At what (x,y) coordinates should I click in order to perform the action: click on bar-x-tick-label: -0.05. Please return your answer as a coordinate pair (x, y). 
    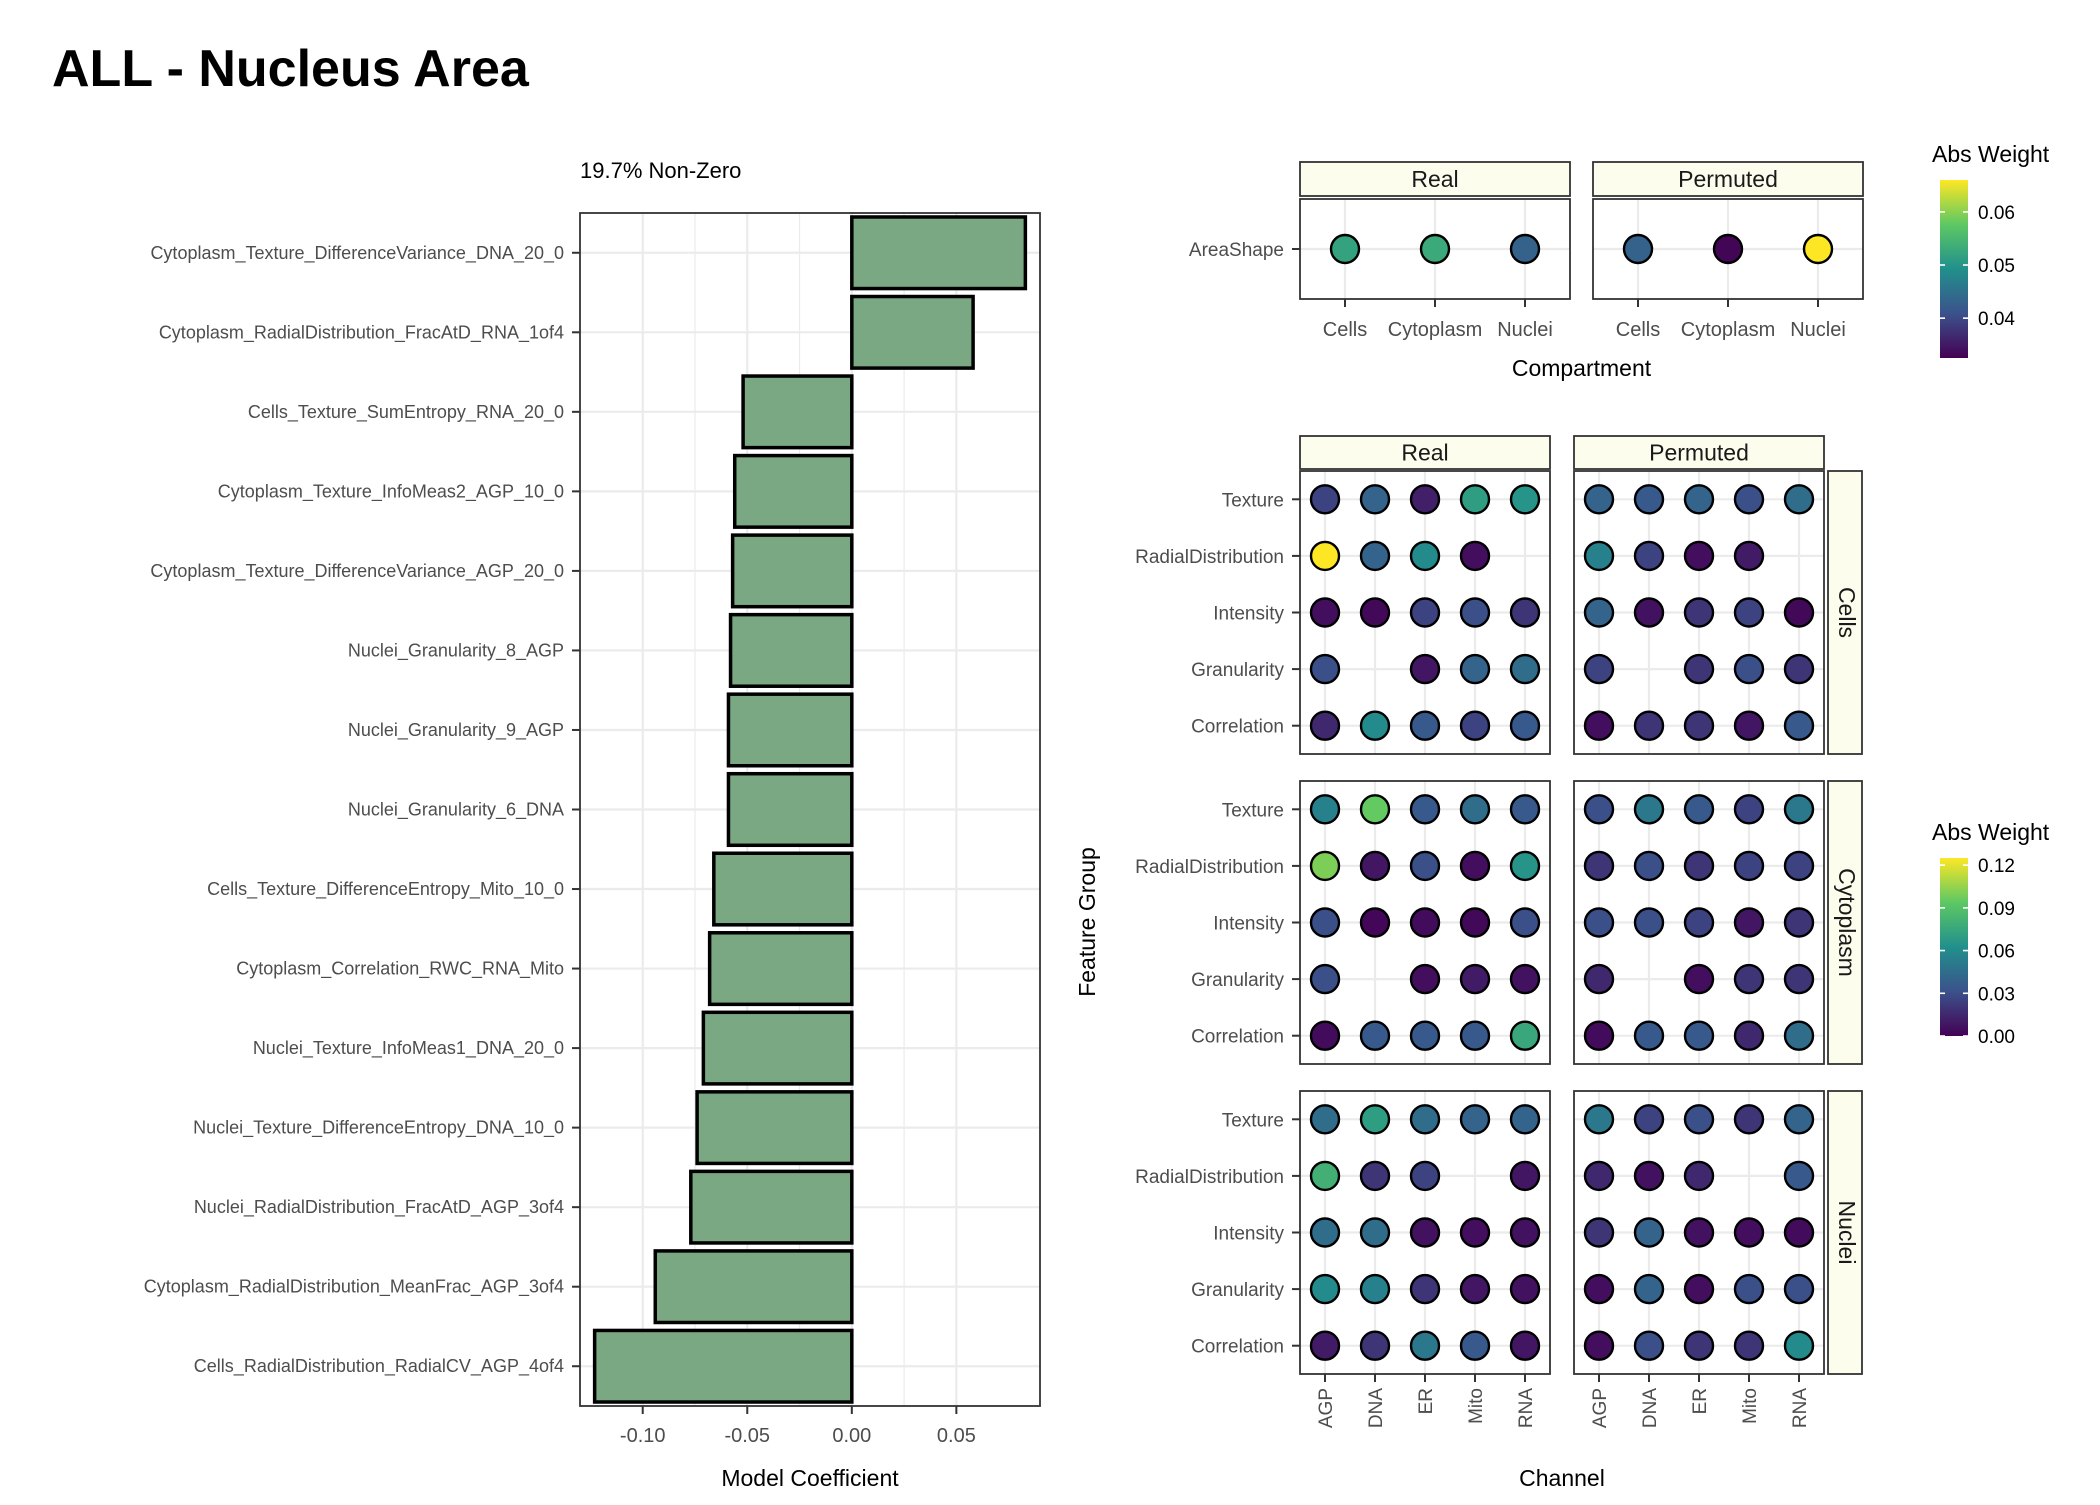
    Looking at the image, I should click on (747, 1436).